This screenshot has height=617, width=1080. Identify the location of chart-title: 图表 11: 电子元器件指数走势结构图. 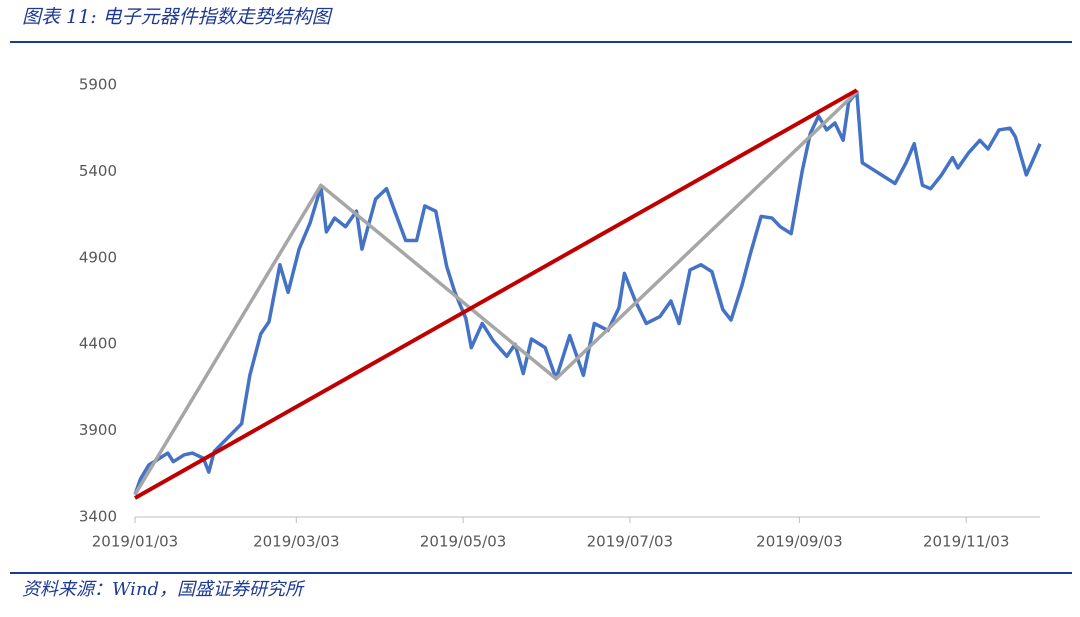
(178, 17).